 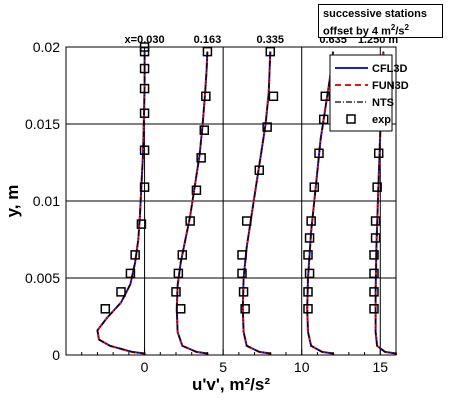 What do you see at coordinates (56, 355) in the screenshot?
I see `y-tick-label: 0` at bounding box center [56, 355].